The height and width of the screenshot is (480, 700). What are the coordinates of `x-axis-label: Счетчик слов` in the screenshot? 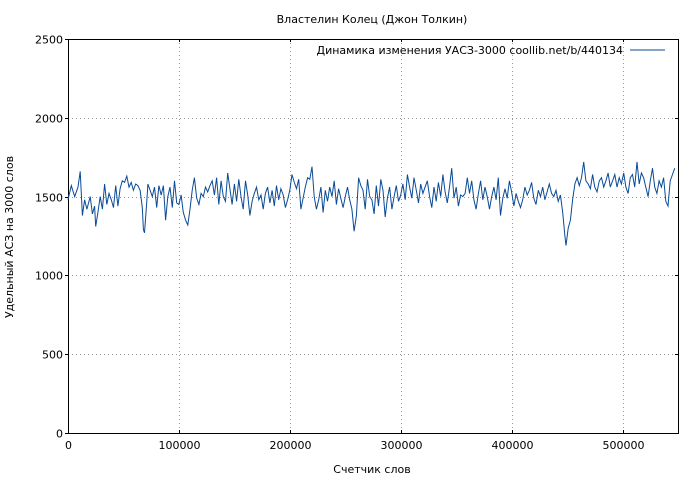 It's located at (371, 469).